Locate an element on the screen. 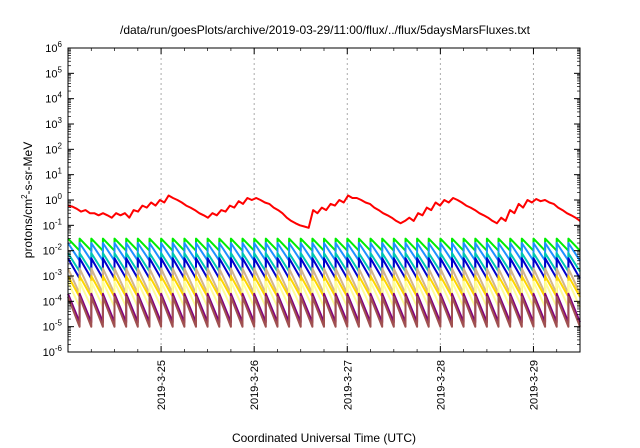 This screenshot has width=640, height=448. y-axis-title: protons/cm2-s-sr-MeV is located at coordinates (27, 200).